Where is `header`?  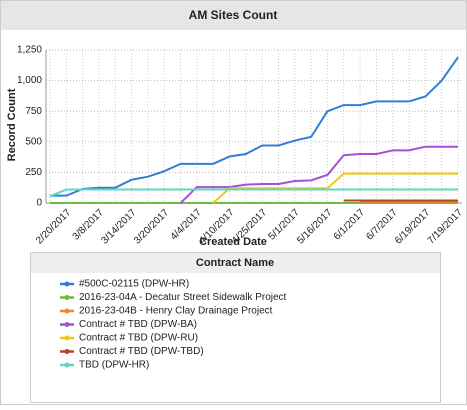
header is located at coordinates (233, 15).